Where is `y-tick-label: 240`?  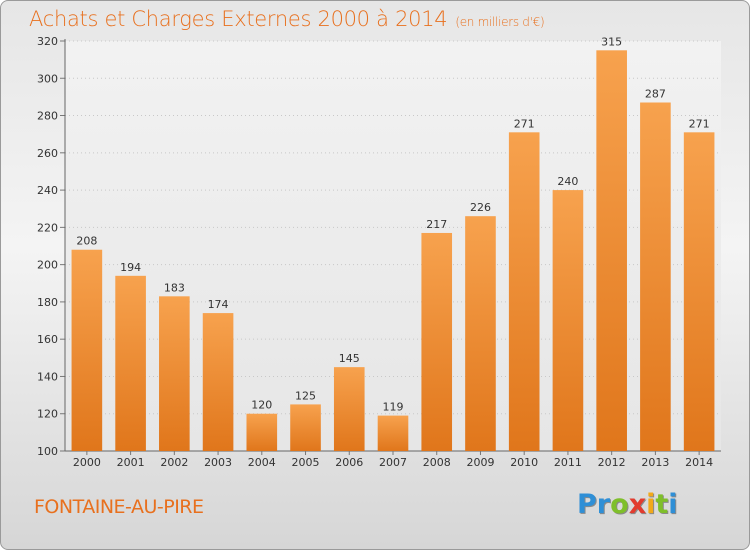 y-tick-label: 240 is located at coordinates (47, 190).